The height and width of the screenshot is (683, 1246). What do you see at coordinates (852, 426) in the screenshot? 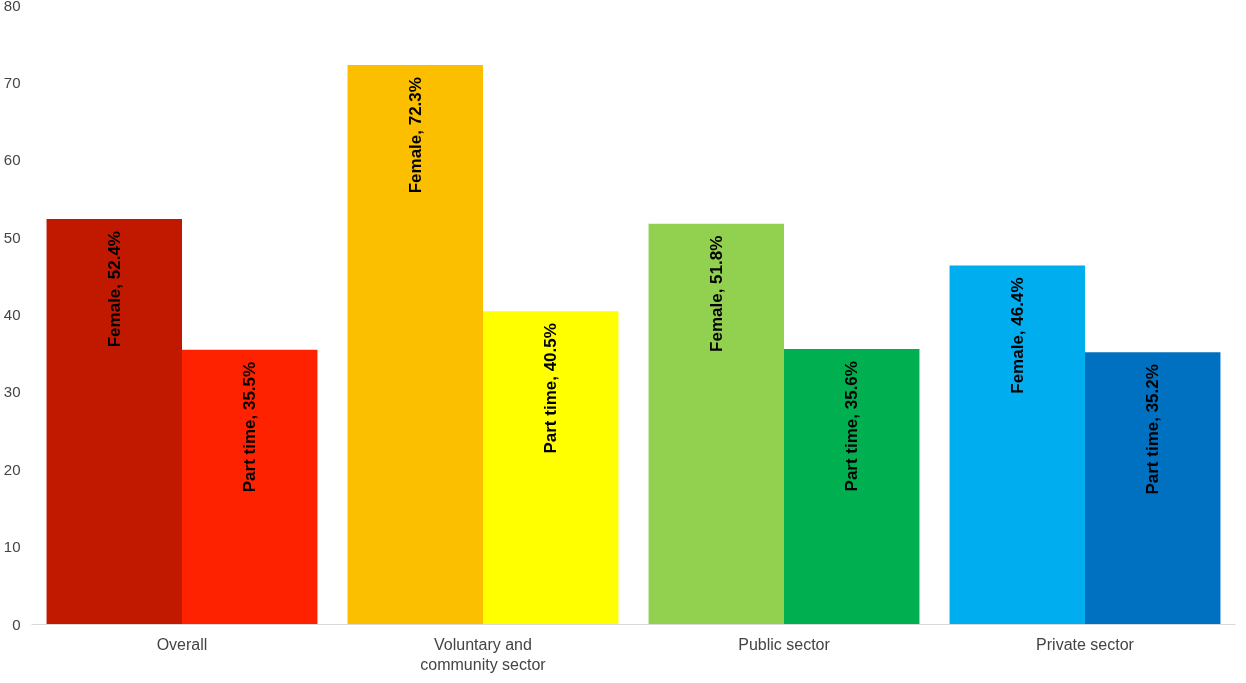
I see `data-label: Part time, 35.6%` at bounding box center [852, 426].